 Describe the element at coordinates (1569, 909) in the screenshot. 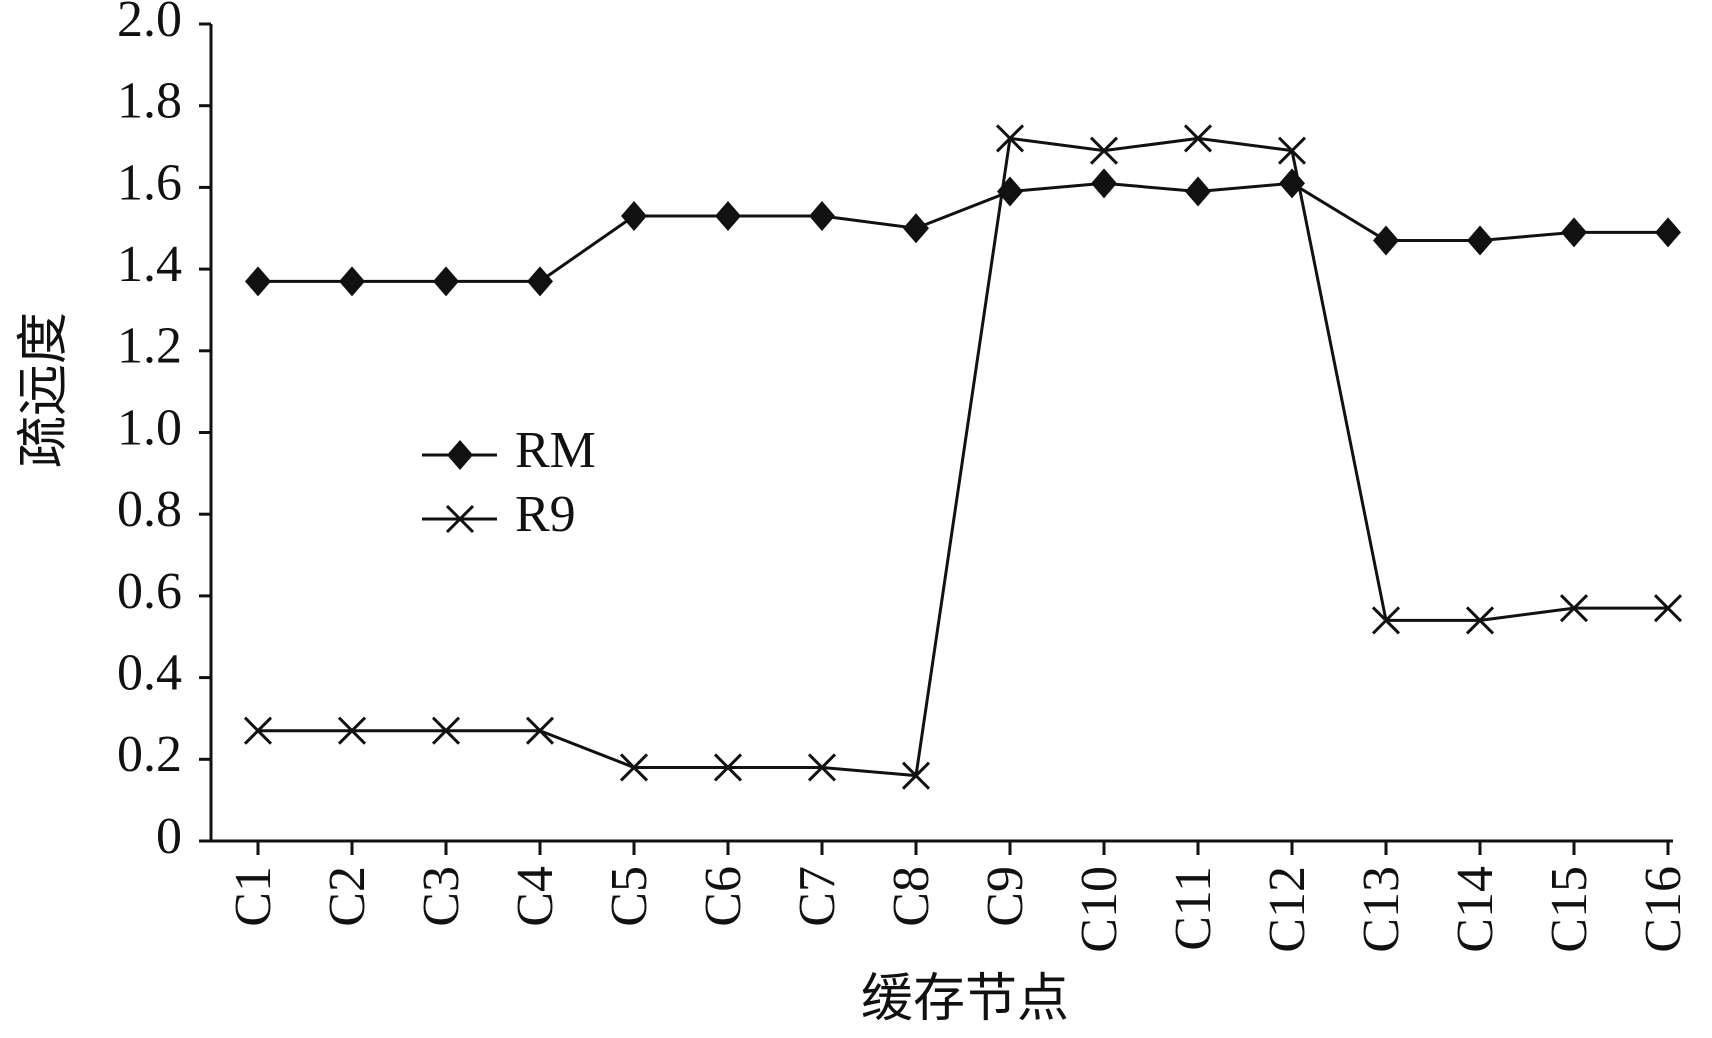

I see `x-tick-label: C15` at that location.